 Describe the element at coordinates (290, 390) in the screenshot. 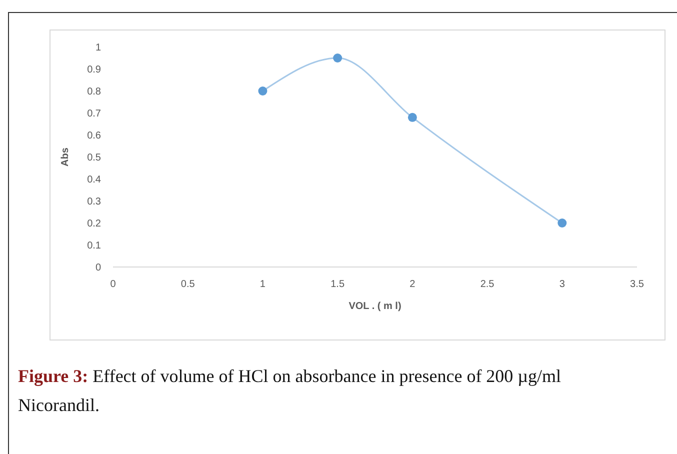

I see `caption: Figure 3: Effect of volume of HCl on absorbance in presence of 200 µg/ml Nicorandil.` at that location.